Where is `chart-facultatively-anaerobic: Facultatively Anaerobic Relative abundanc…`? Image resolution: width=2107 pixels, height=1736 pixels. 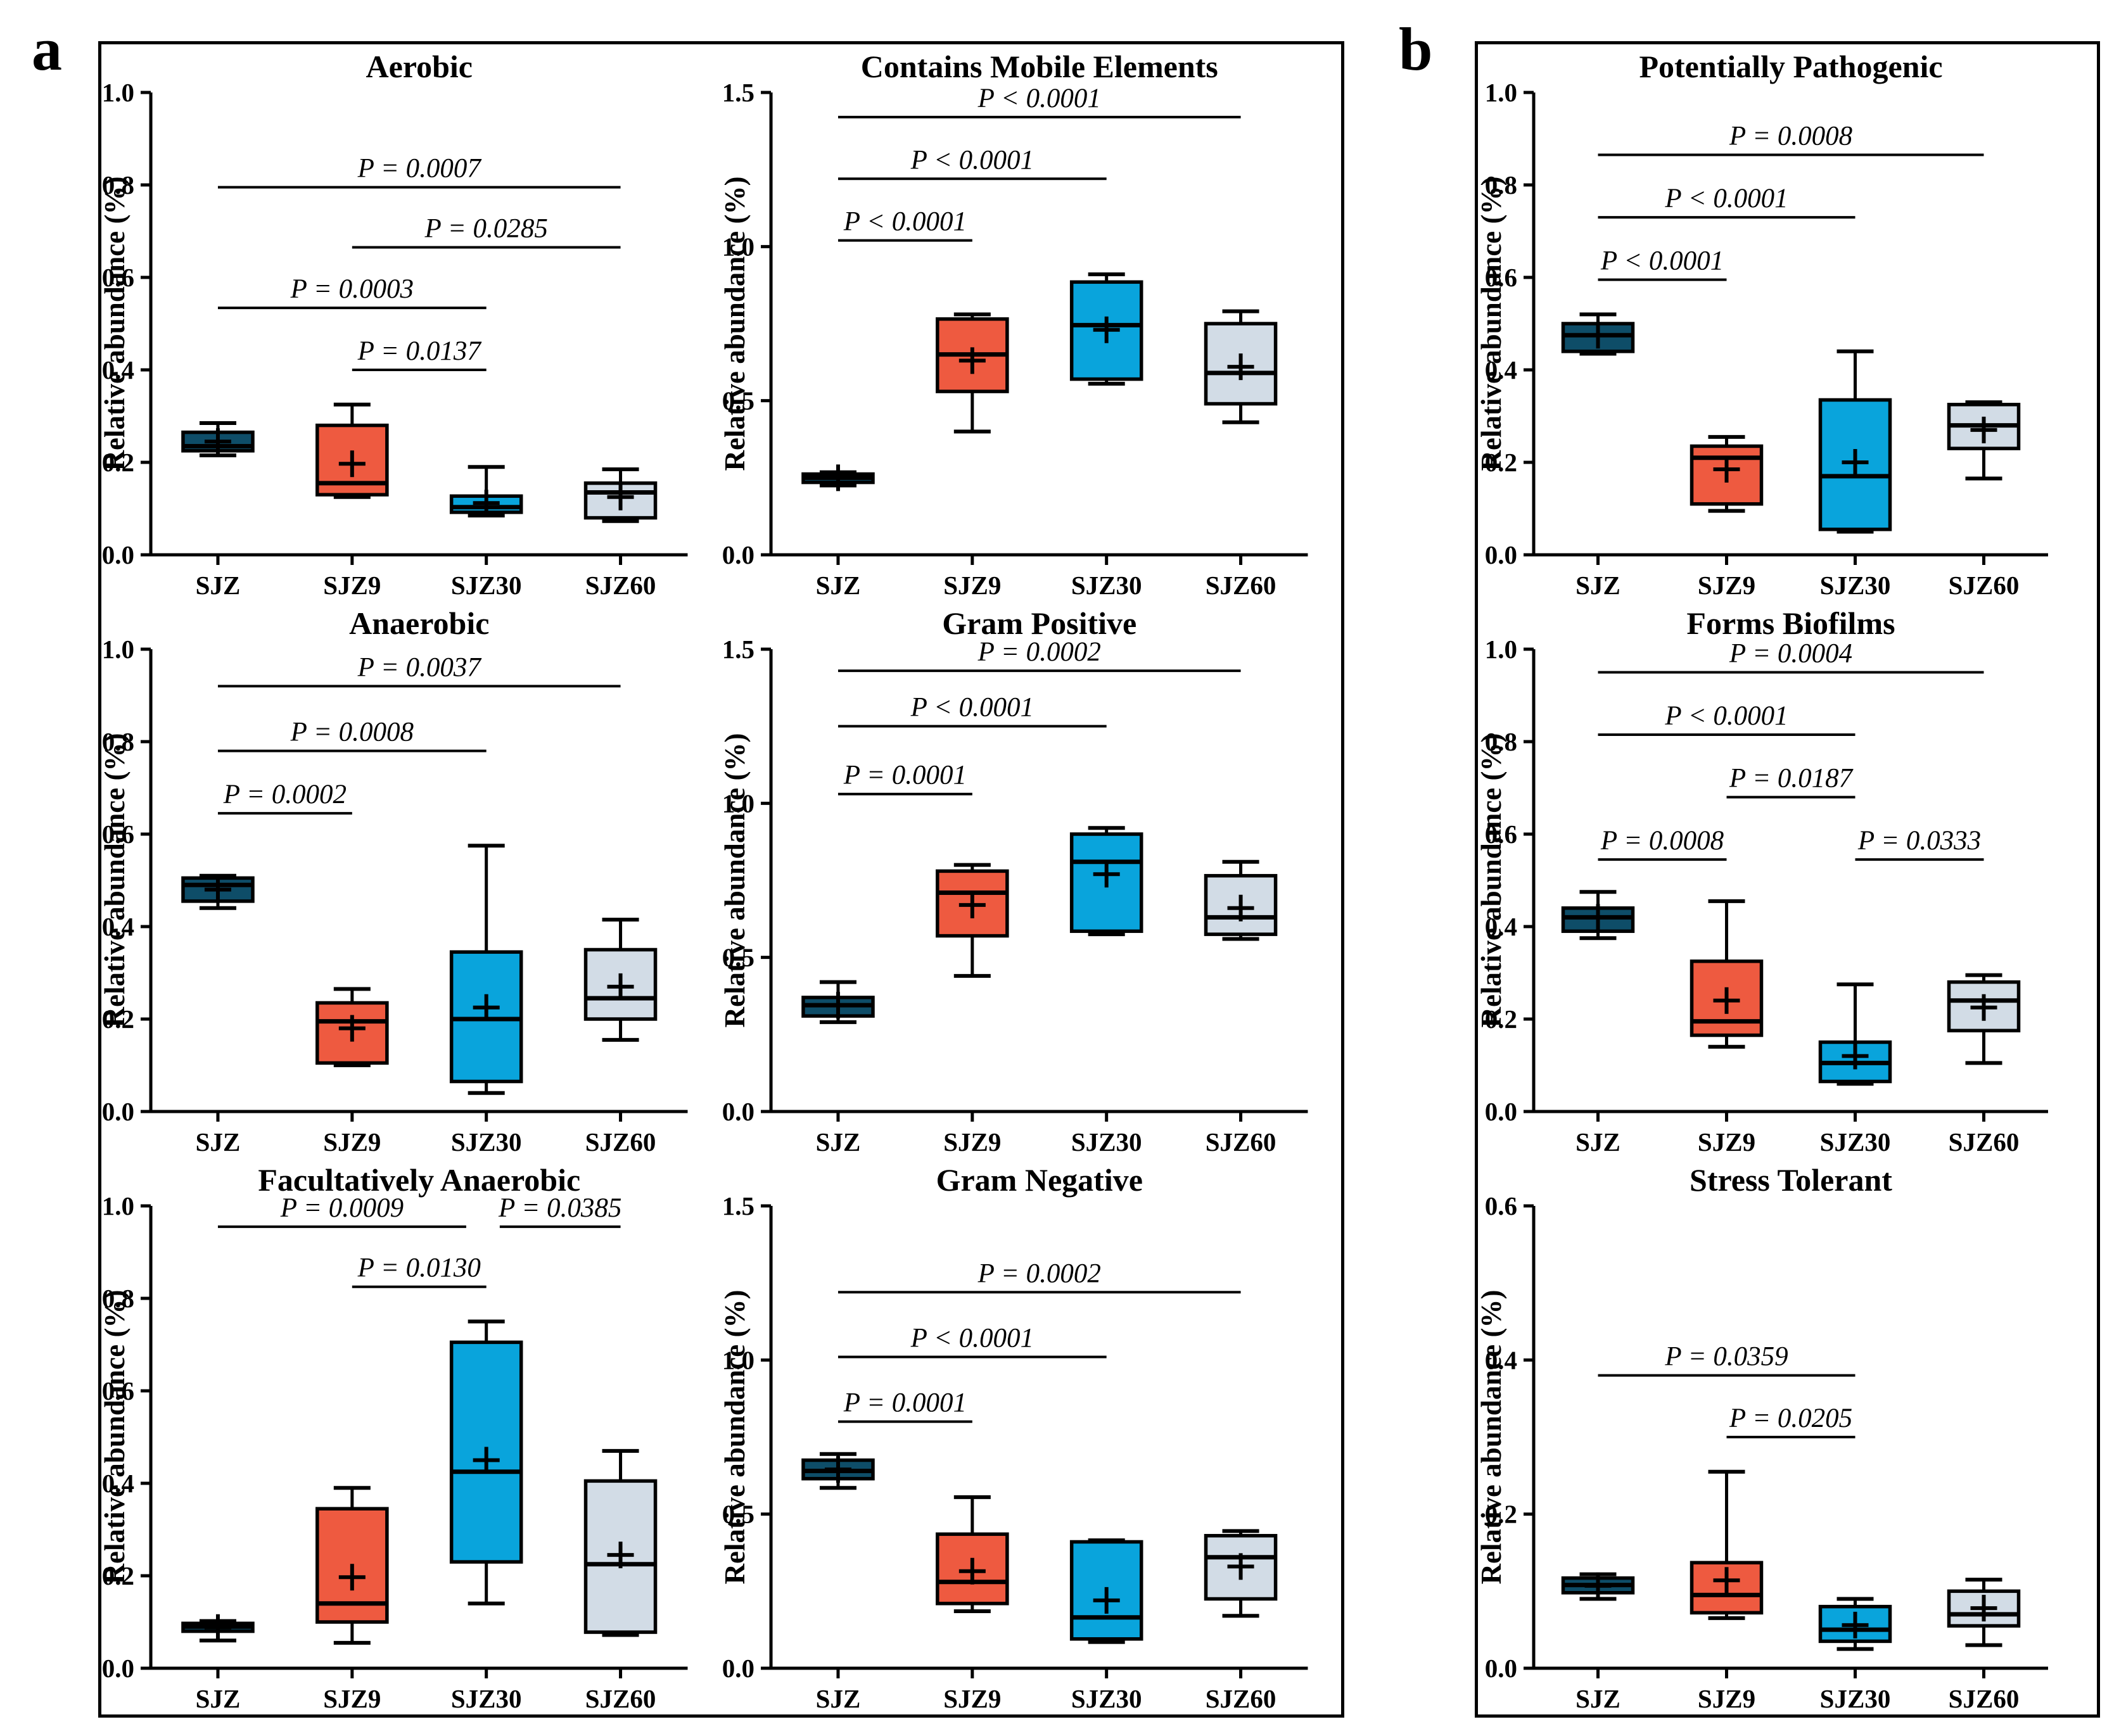 chart-facultatively-anaerobic: Facultatively Anaerobic Relative abundanc… is located at coordinates (394, 1438).